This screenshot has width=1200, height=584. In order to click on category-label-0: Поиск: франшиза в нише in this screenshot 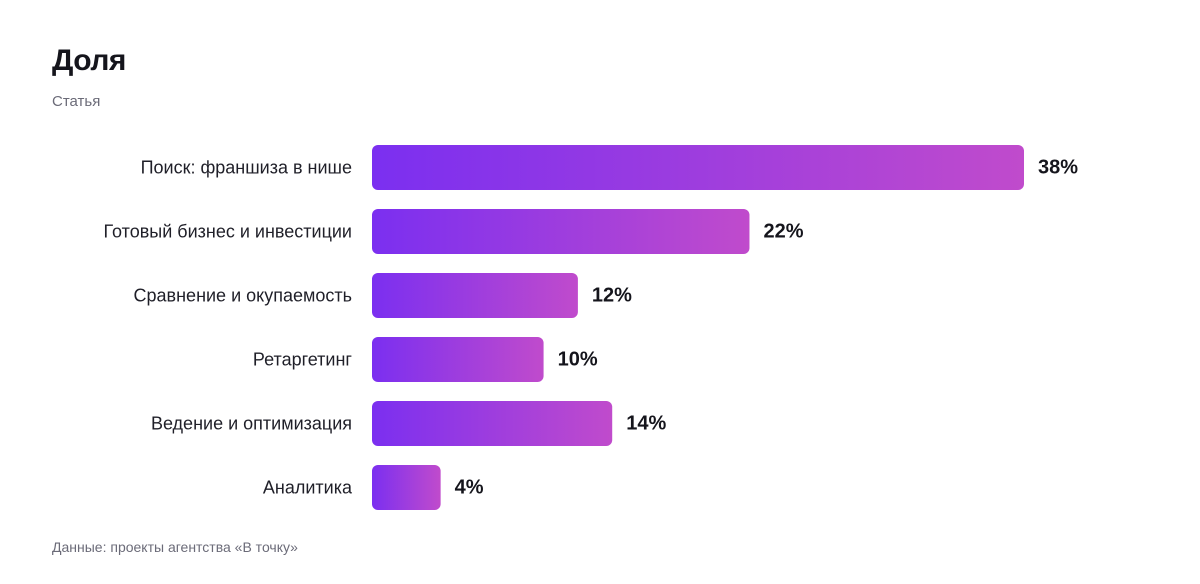, I will do `click(246, 168)`.